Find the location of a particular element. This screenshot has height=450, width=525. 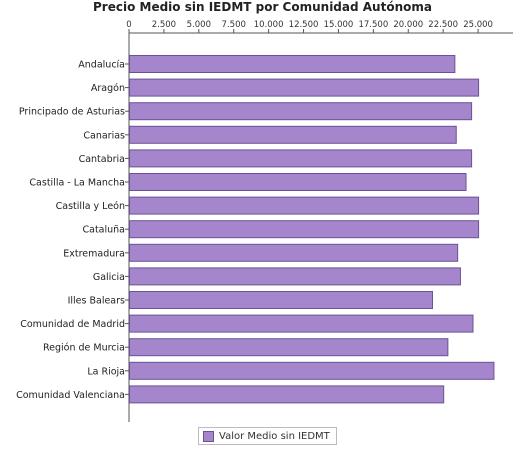

category-label: Castilla y León is located at coordinates (90, 206).